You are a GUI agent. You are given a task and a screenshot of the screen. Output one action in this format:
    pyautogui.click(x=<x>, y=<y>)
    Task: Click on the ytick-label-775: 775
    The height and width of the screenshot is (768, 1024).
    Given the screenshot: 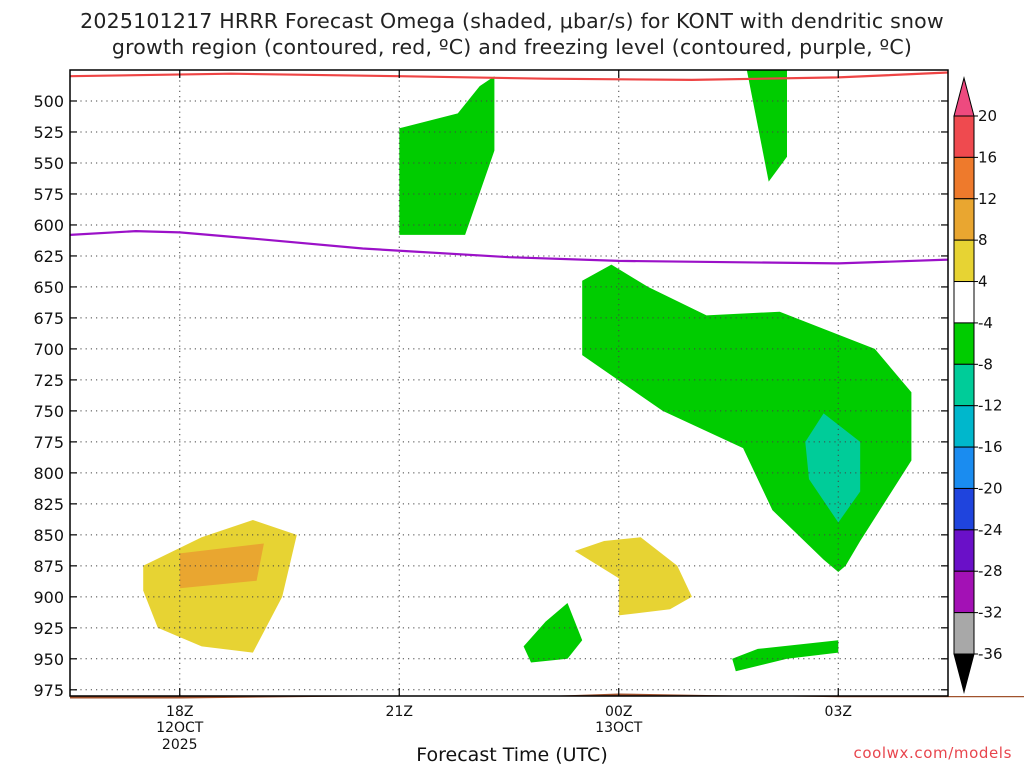 What is the action you would take?
    pyautogui.click(x=48, y=442)
    